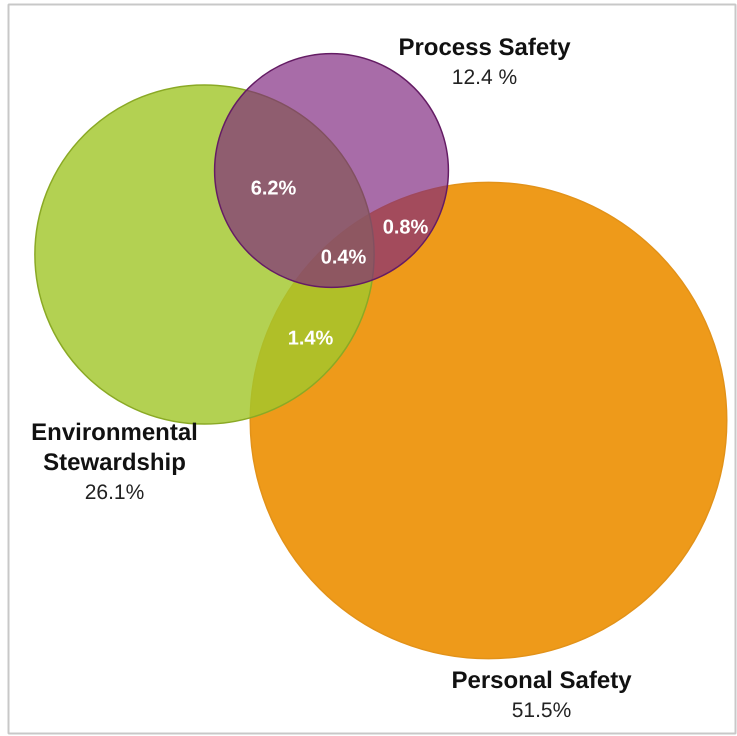  What do you see at coordinates (343, 257) in the screenshot?
I see `text: 0.4%` at bounding box center [343, 257].